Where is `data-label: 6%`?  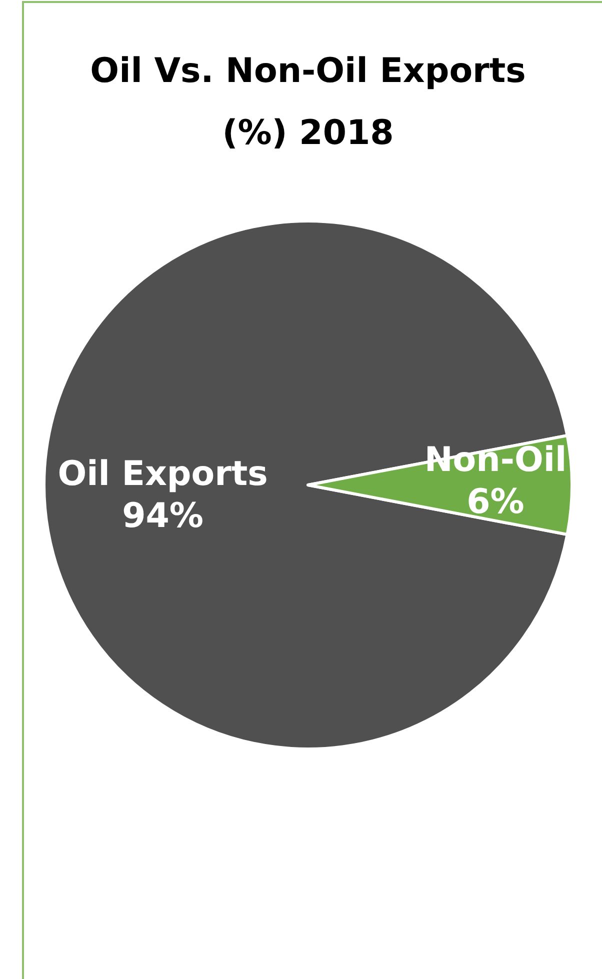 data-label: 6% is located at coordinates (495, 502).